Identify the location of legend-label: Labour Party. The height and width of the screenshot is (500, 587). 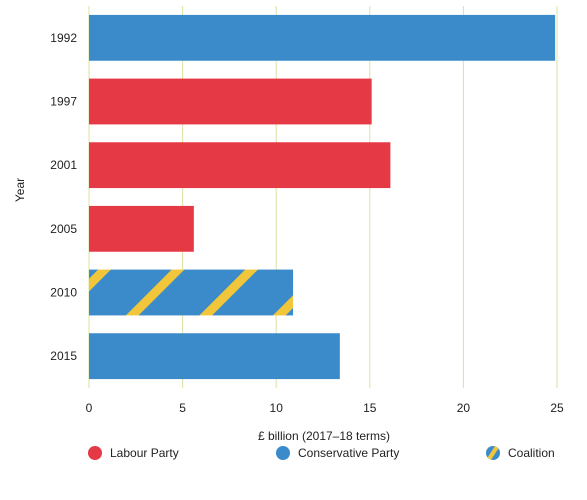
(144, 453).